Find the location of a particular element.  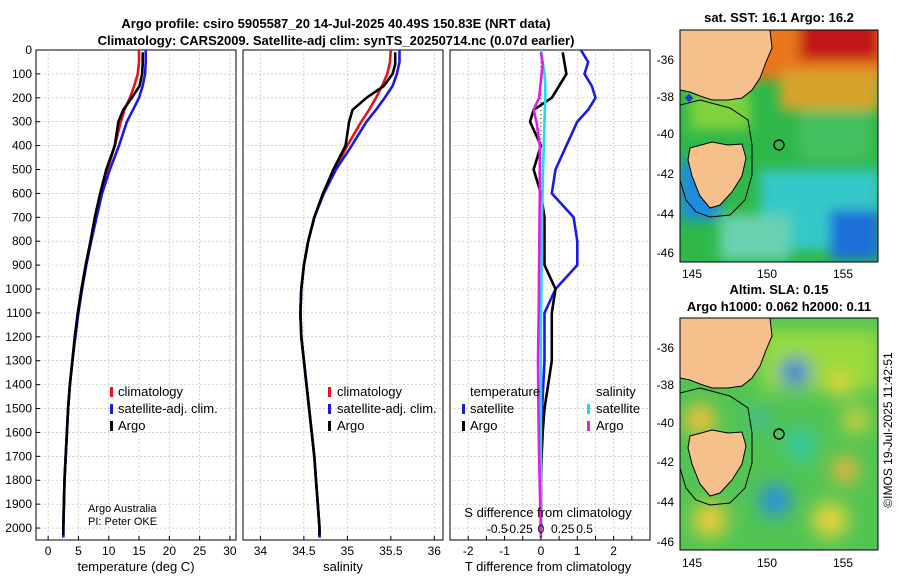

sst-map-frame is located at coordinates (779, 146).